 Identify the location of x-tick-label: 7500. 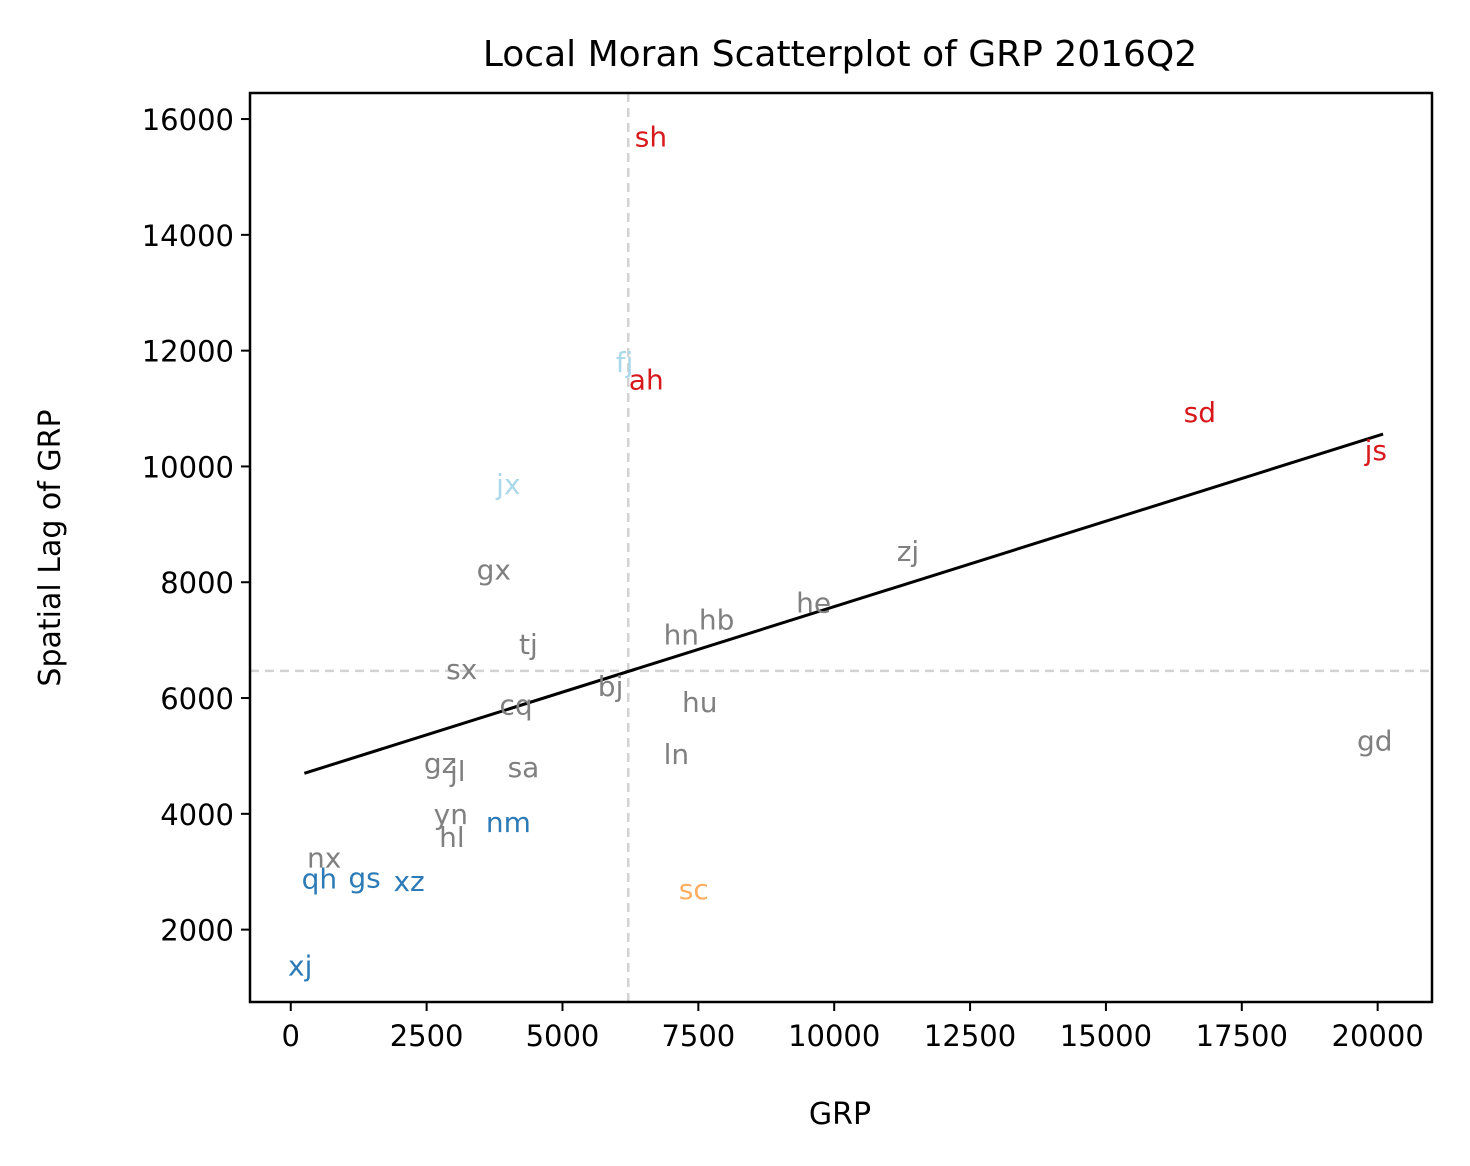
(698, 1036).